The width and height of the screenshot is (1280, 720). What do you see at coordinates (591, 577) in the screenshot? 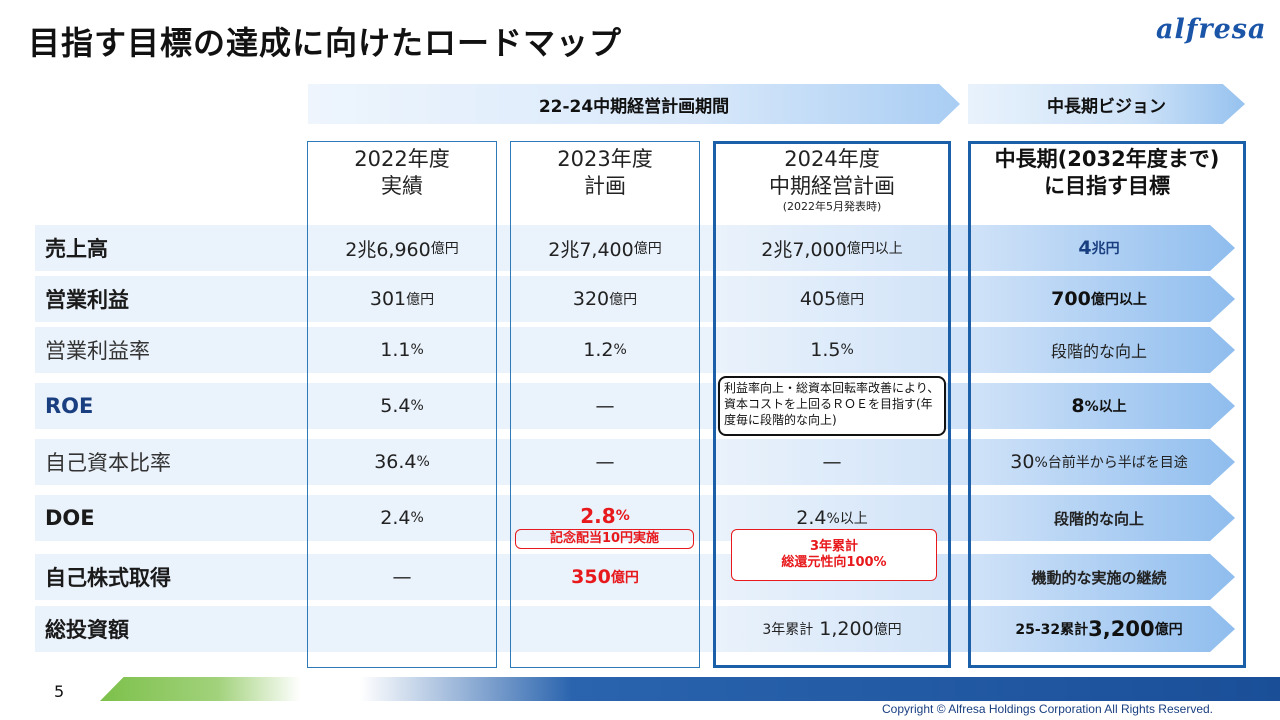
I see `value: 350` at bounding box center [591, 577].